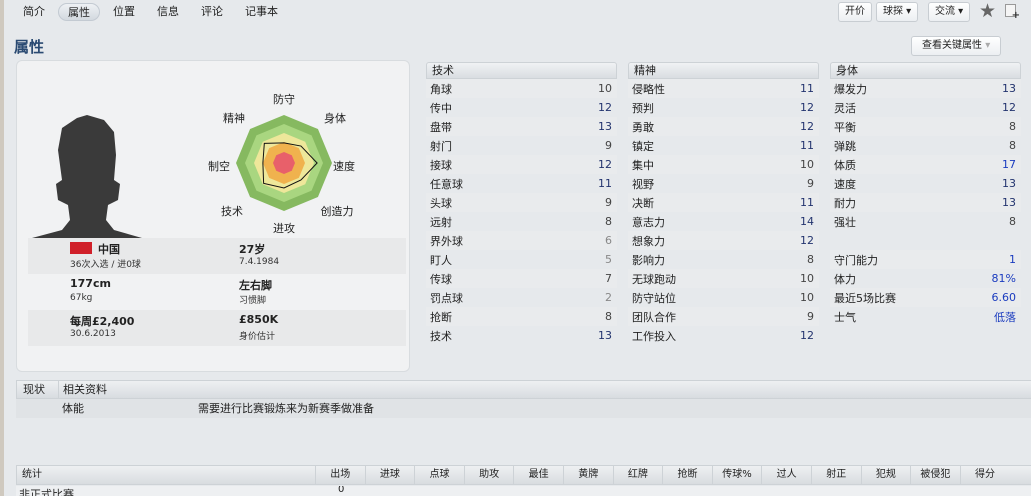  I want to click on attribute-name: 体质, so click(845, 165).